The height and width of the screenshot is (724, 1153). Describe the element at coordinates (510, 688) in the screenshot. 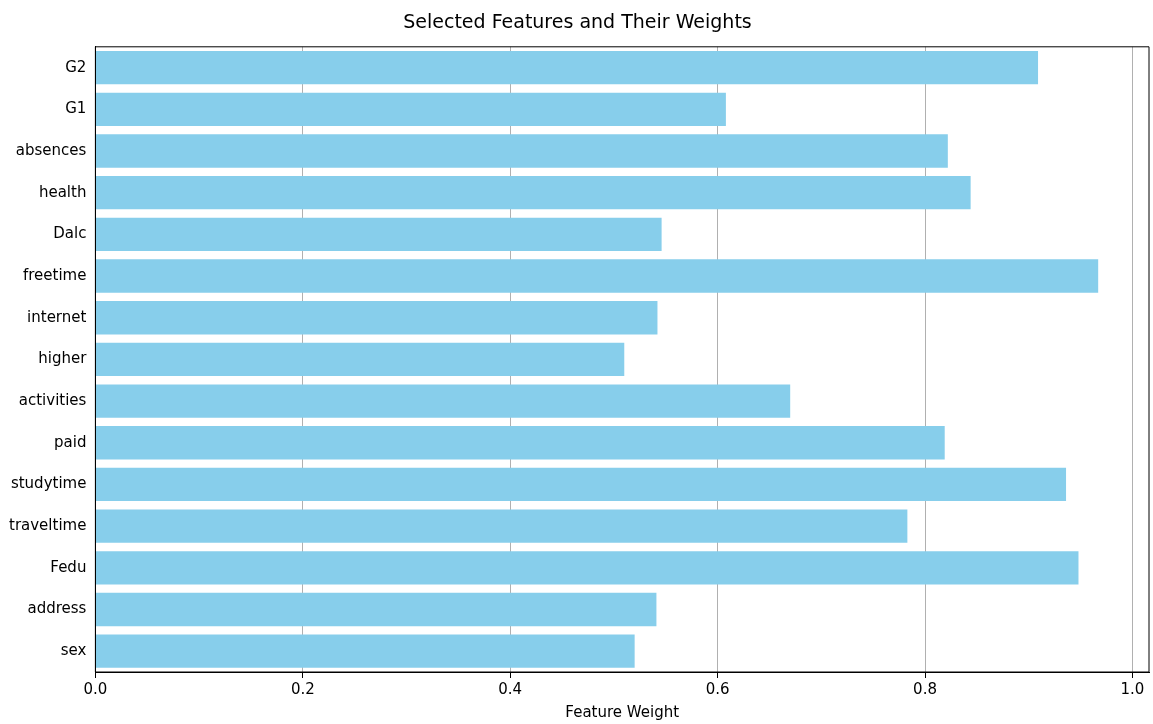

I see `x-tick-label: 0.4` at that location.